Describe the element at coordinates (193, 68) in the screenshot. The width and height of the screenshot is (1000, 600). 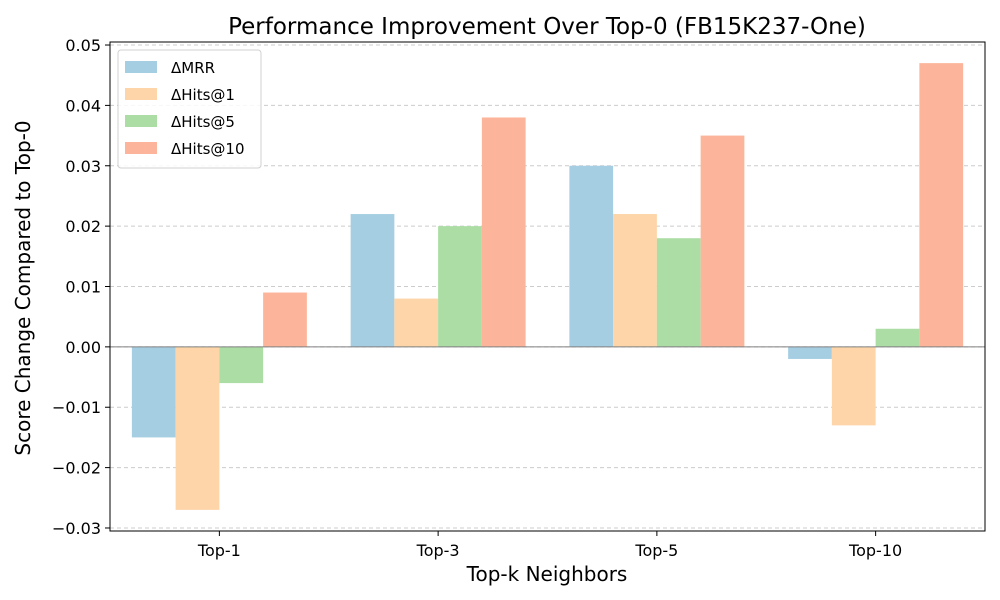
I see `legend-label: ΔMRR` at that location.